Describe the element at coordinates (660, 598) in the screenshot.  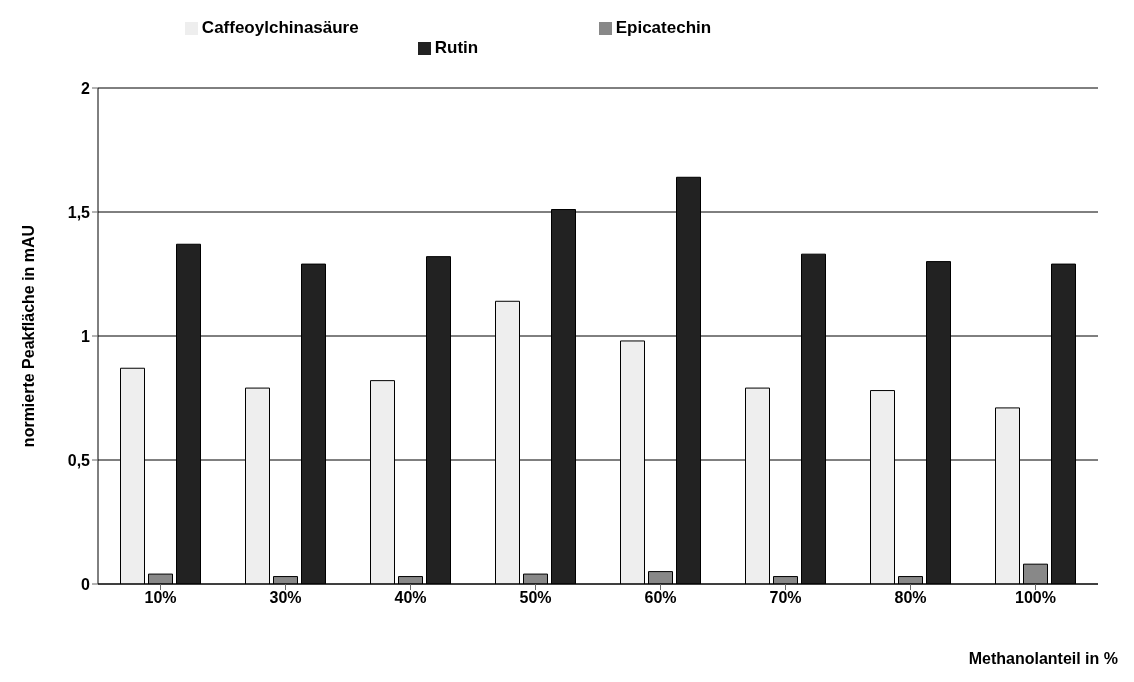
I see `x-tick-label: 60%` at that location.